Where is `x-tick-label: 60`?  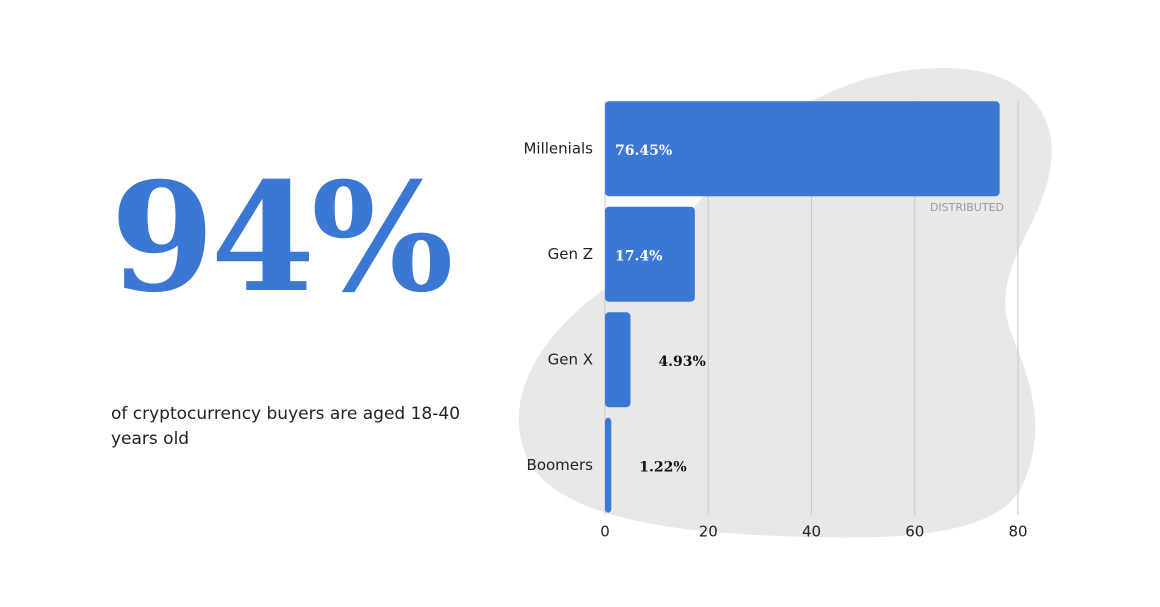 x-tick-label: 60 is located at coordinates (914, 532).